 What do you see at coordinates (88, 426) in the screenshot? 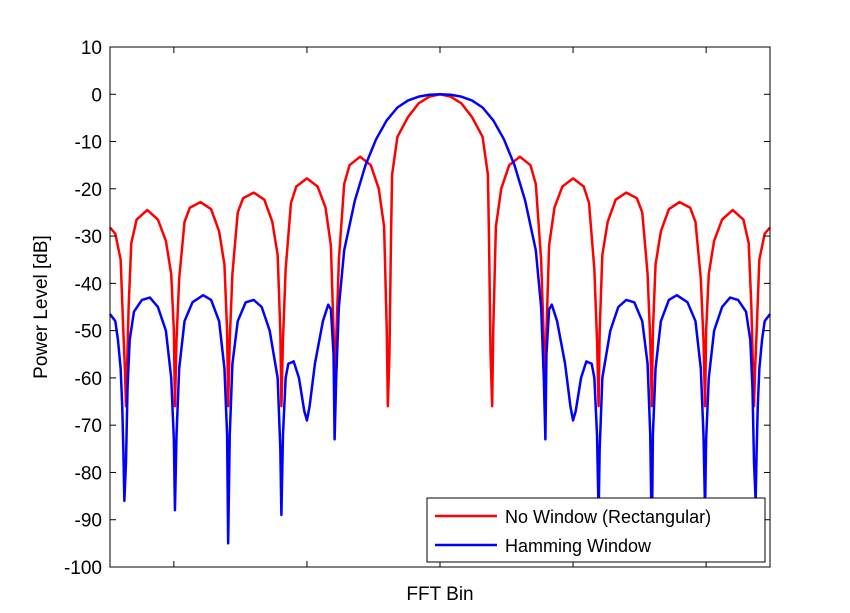
I see `y-tick-label: -70` at bounding box center [88, 426].